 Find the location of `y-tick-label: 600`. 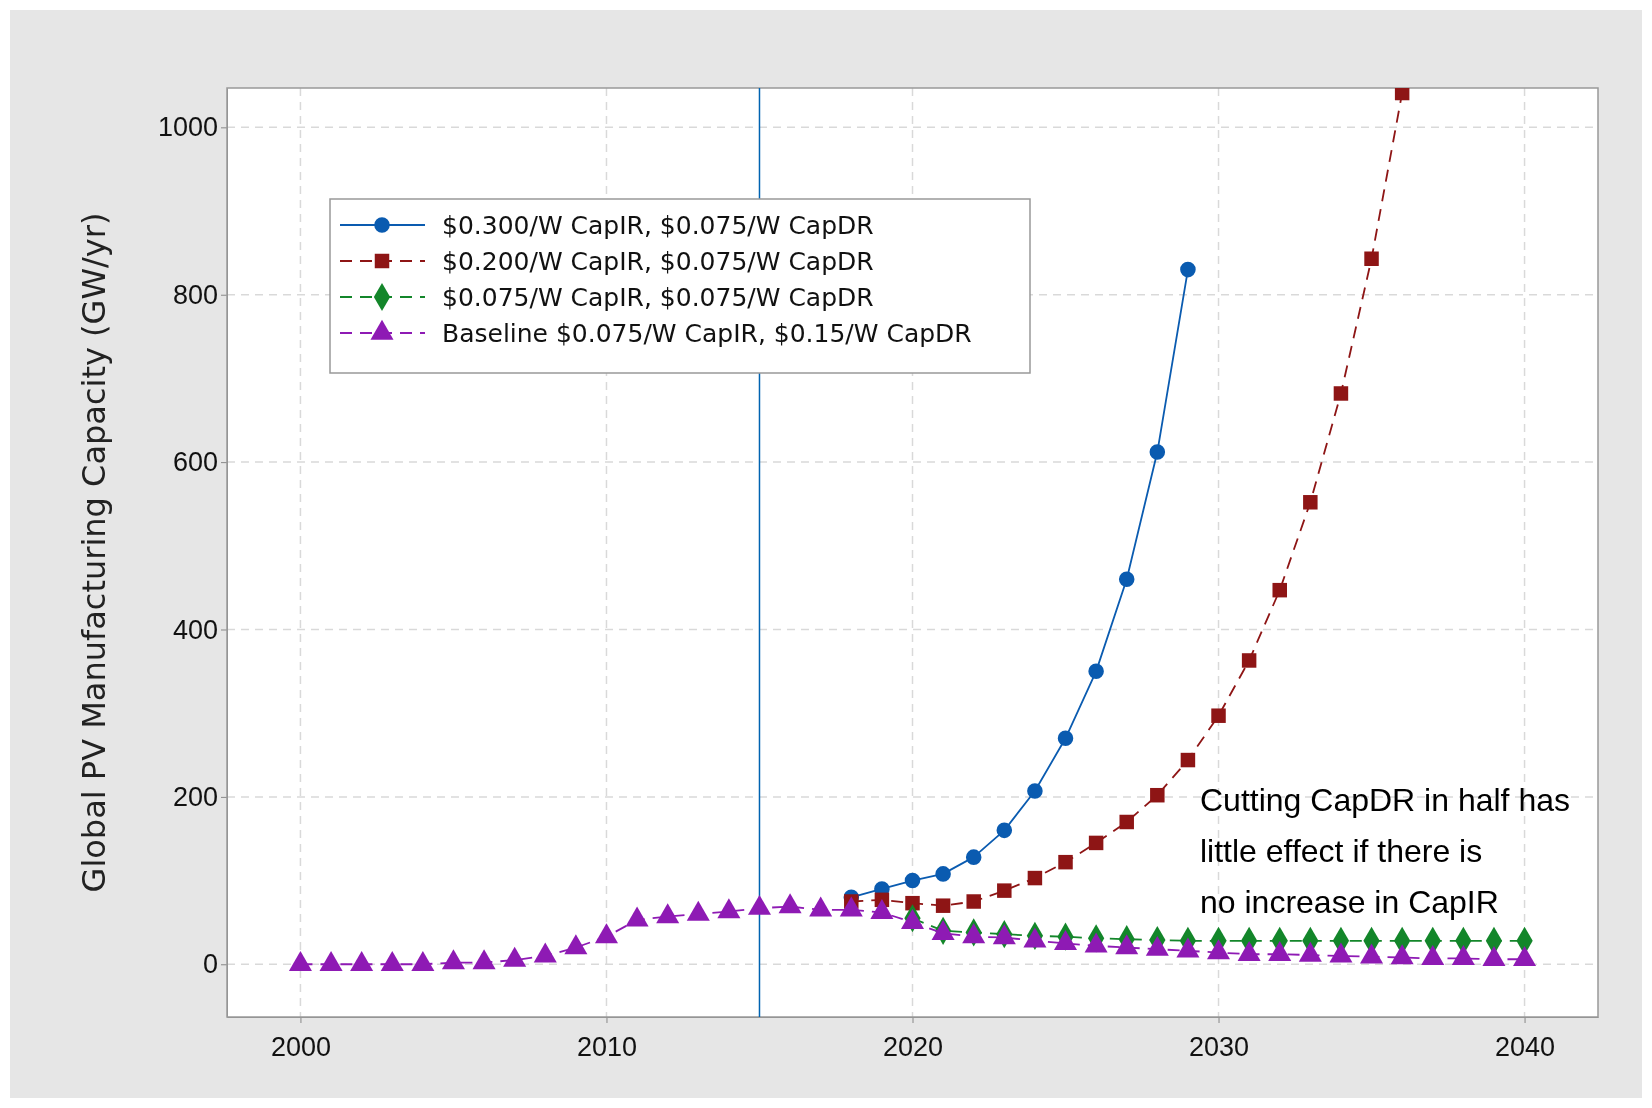

y-tick-label: 600 is located at coordinates (195, 462).